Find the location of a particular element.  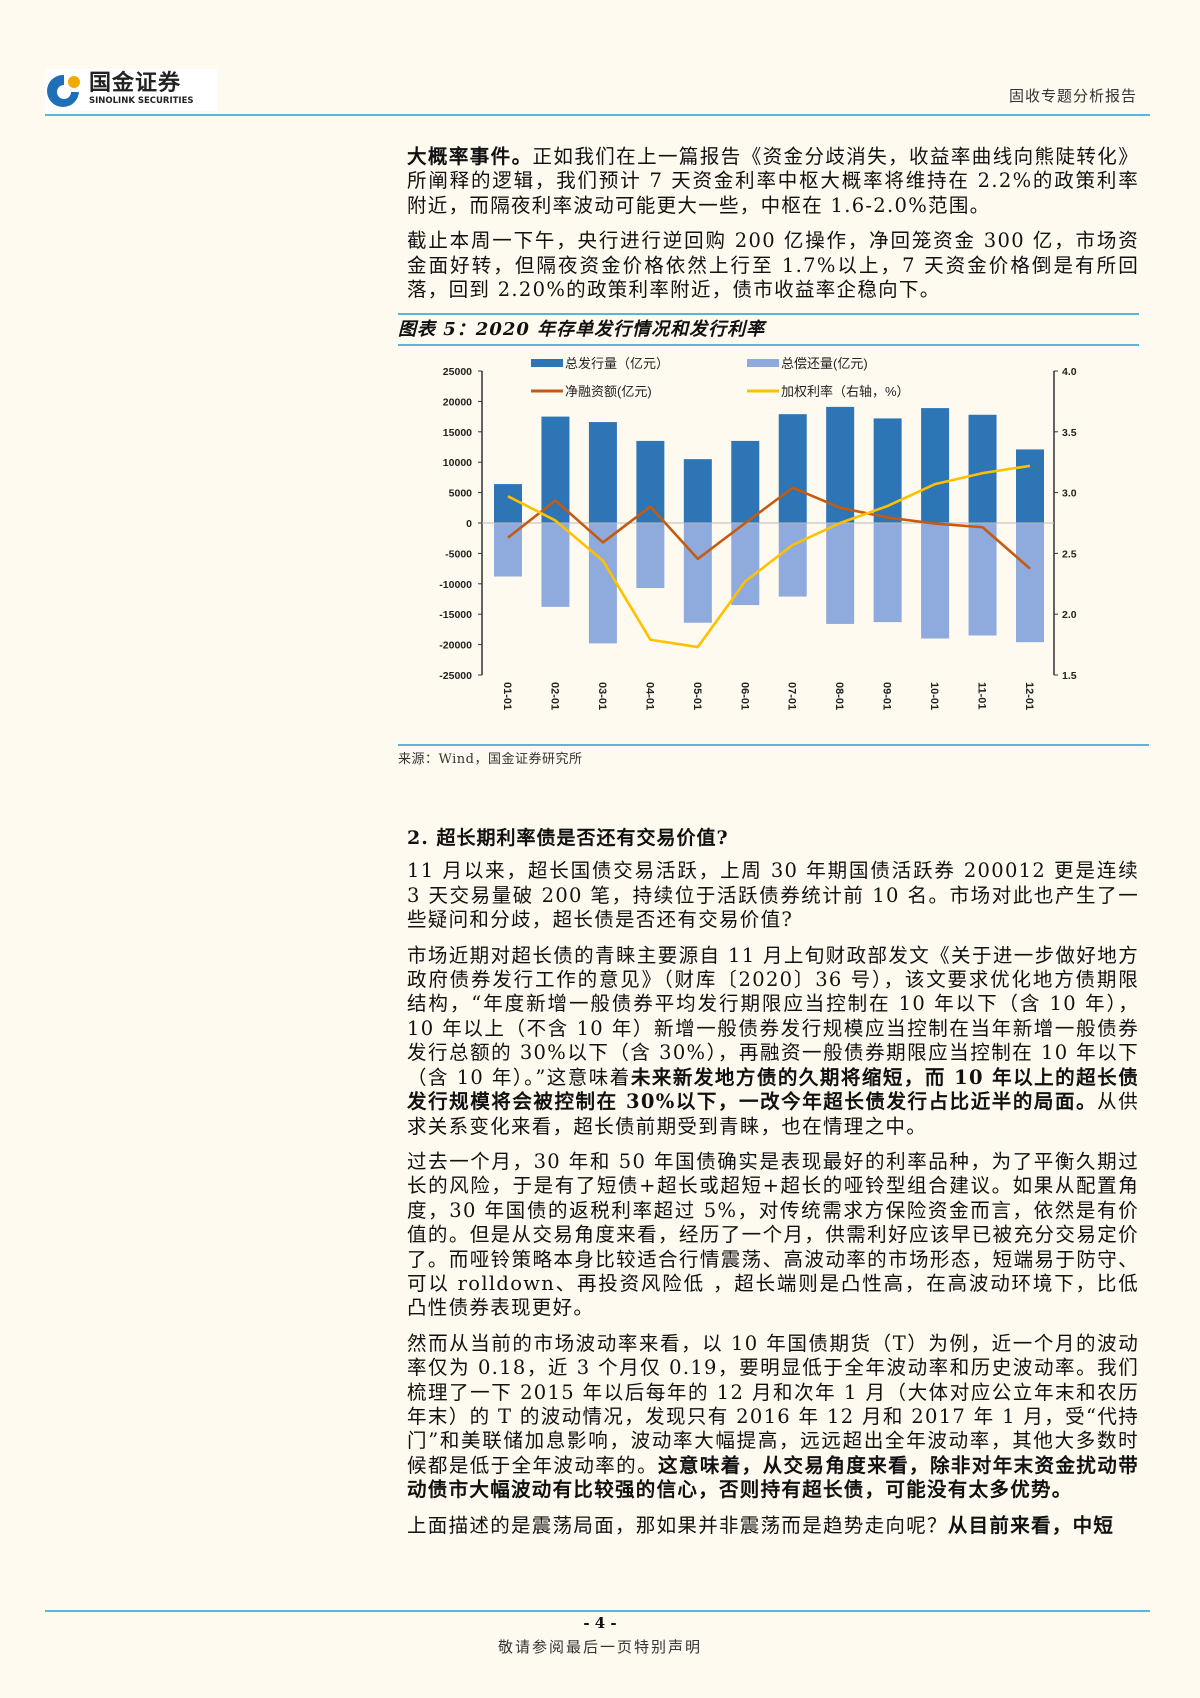

x-tick-label: 07-01 is located at coordinates (792, 696).